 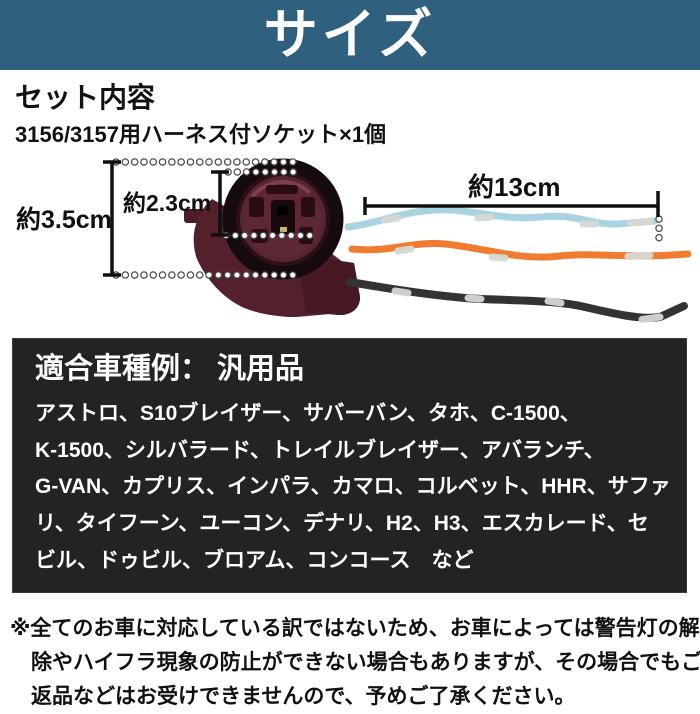 I want to click on size-header-banner: サイズ, so click(x=350, y=35).